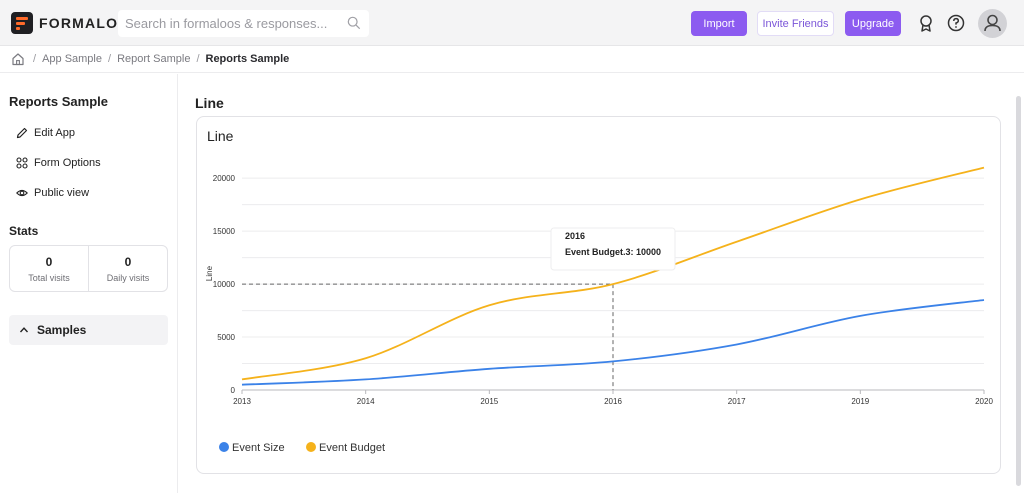 Image resolution: width=1024 pixels, height=493 pixels. Describe the element at coordinates (575, 236) in the screenshot. I see `tooltip-title: 2016` at that location.